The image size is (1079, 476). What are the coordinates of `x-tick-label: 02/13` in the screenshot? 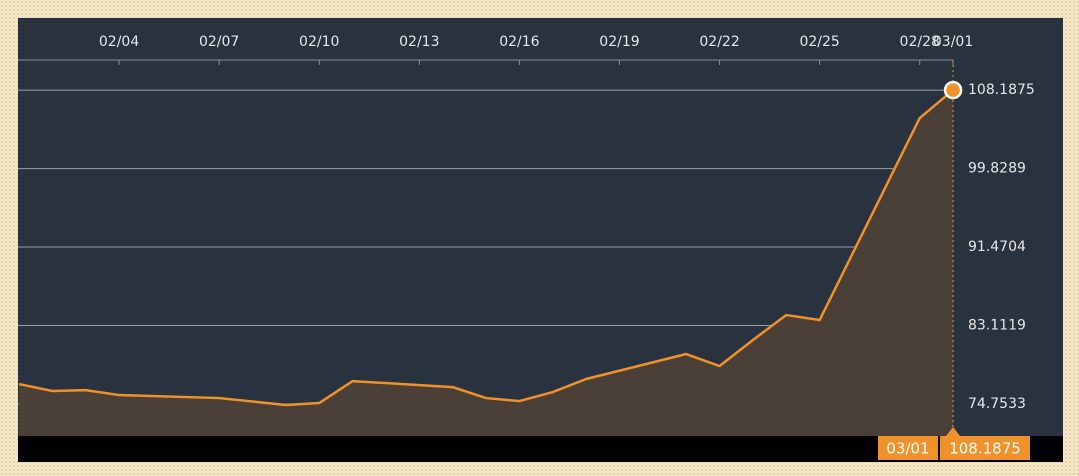 It's located at (419, 42).